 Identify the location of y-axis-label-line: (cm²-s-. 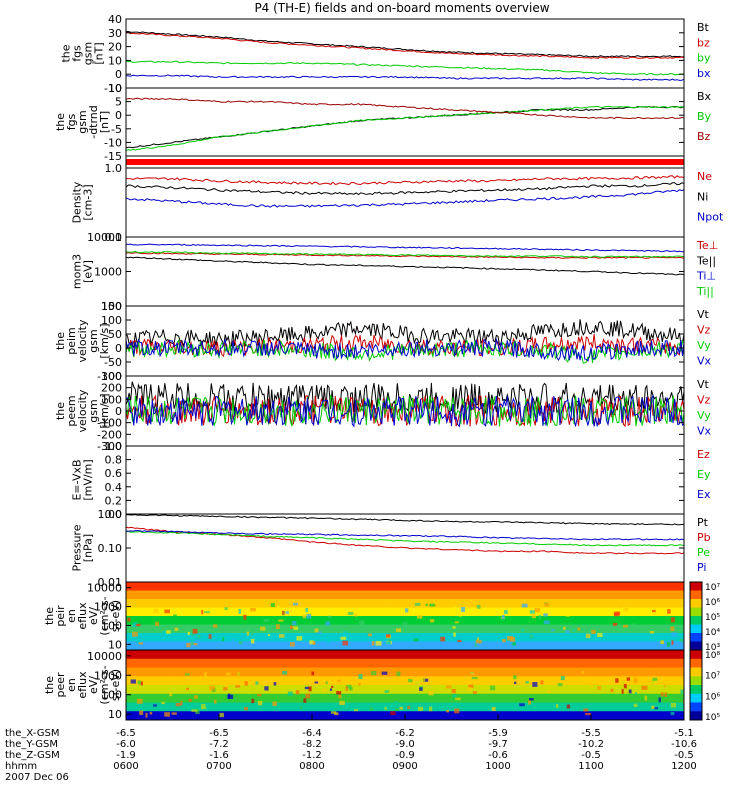
(104, 684).